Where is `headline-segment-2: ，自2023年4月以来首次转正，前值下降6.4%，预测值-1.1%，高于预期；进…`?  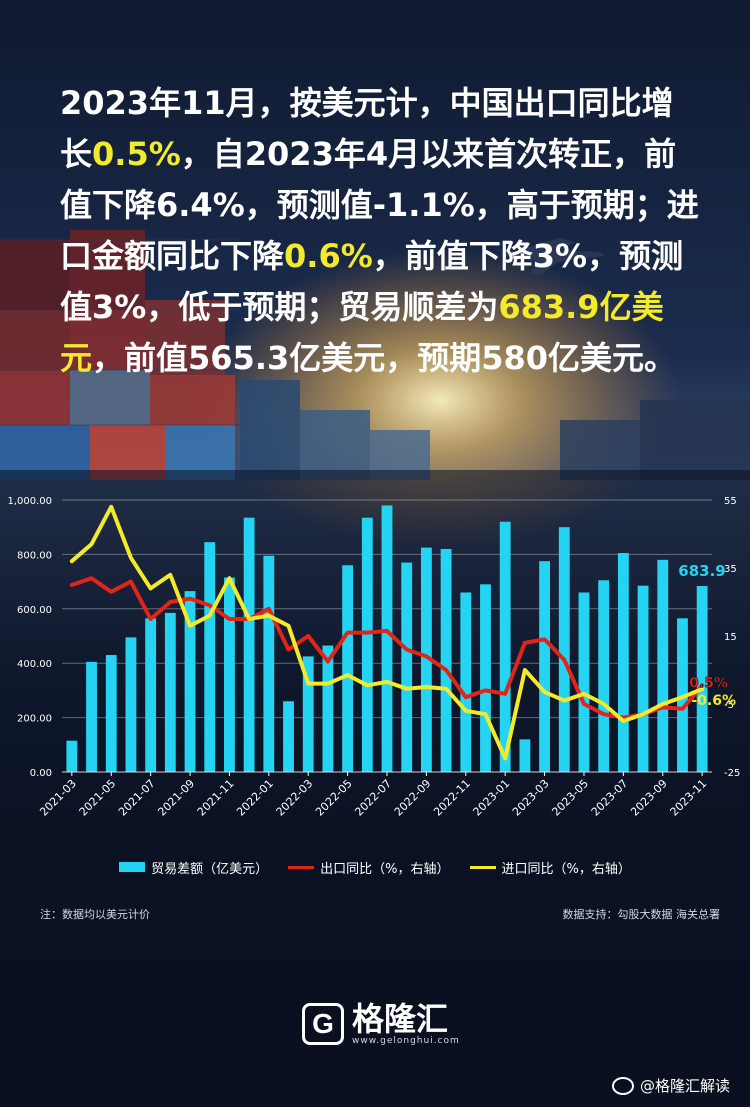 headline-segment-2: ，自2023年4月以来首次转正，前值下降6.4%，预测值-1.1%，高于预期；进… is located at coordinates (379, 205).